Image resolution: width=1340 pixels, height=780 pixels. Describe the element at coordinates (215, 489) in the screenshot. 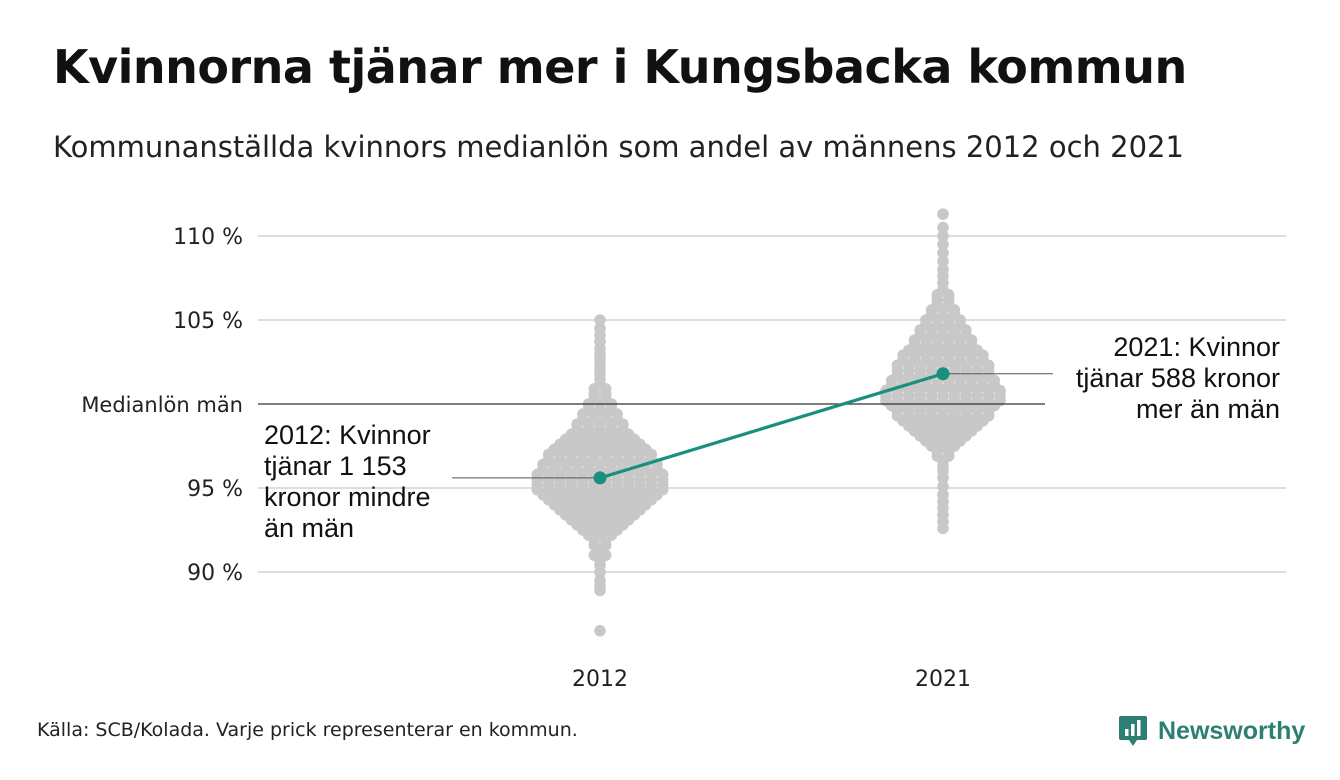

I see `y-tick-label: 95 %` at that location.